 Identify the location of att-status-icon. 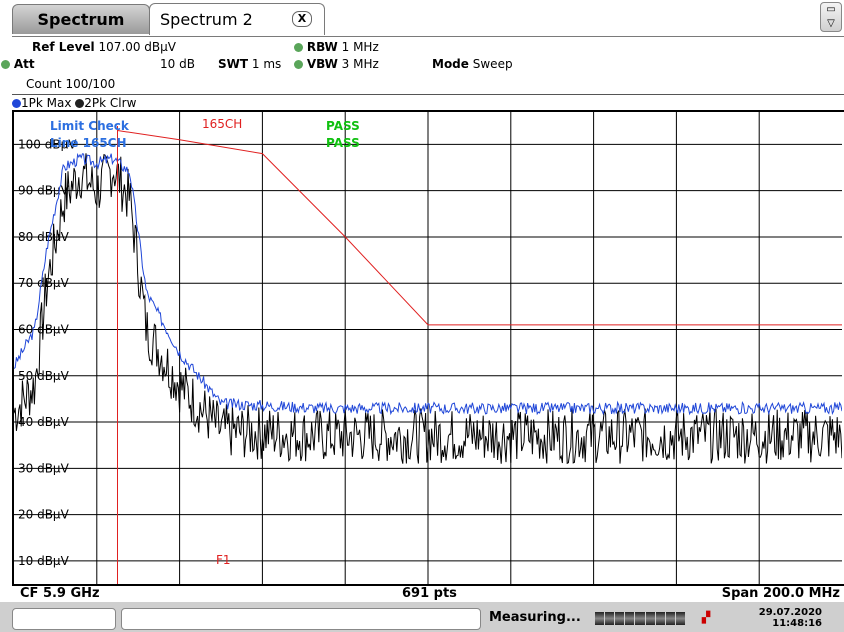
(5, 64).